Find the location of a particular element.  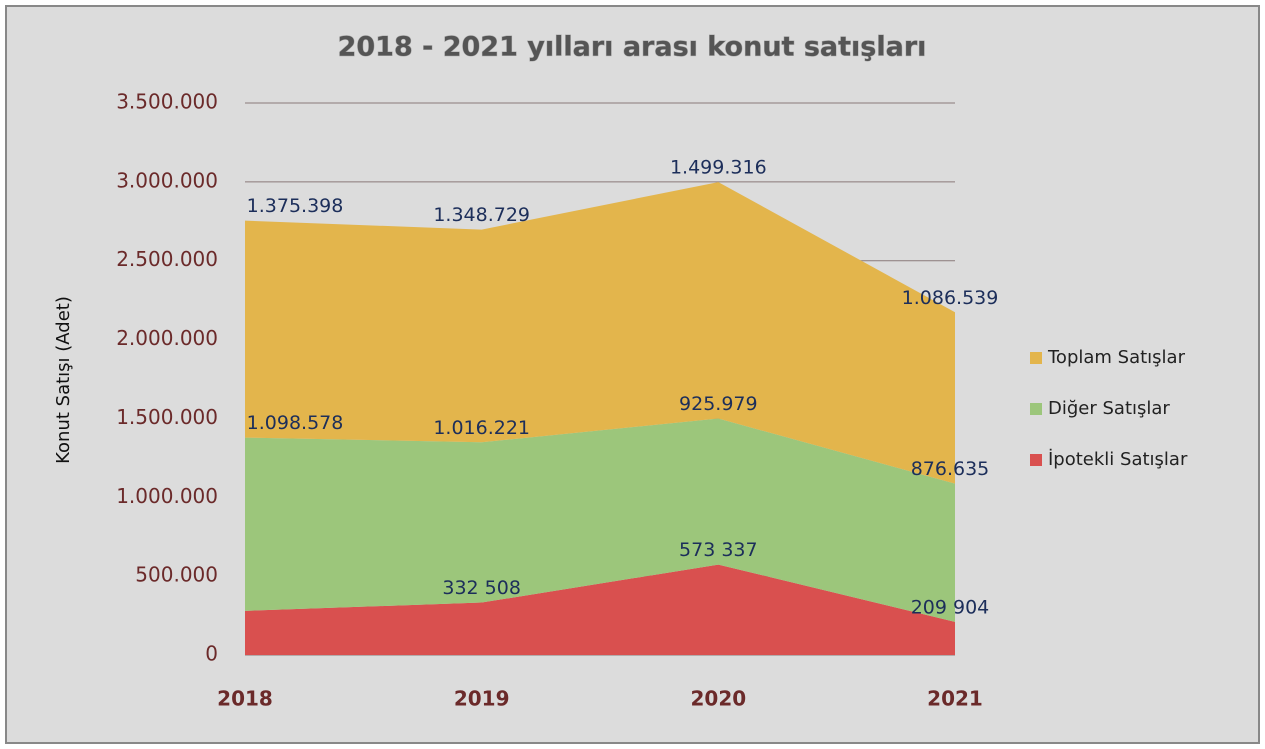

data-label: 573 337 is located at coordinates (718, 550).